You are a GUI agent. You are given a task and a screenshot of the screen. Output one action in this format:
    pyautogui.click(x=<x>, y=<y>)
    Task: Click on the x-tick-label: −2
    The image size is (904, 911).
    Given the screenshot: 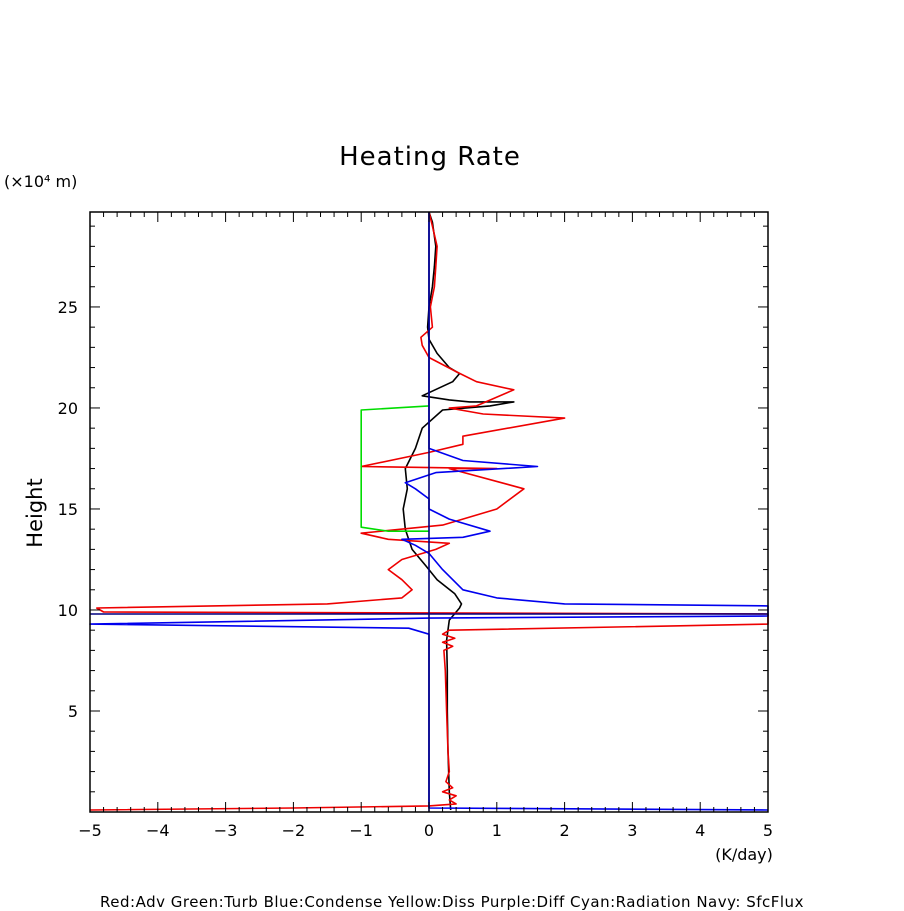 What is the action you would take?
    pyautogui.click(x=294, y=830)
    